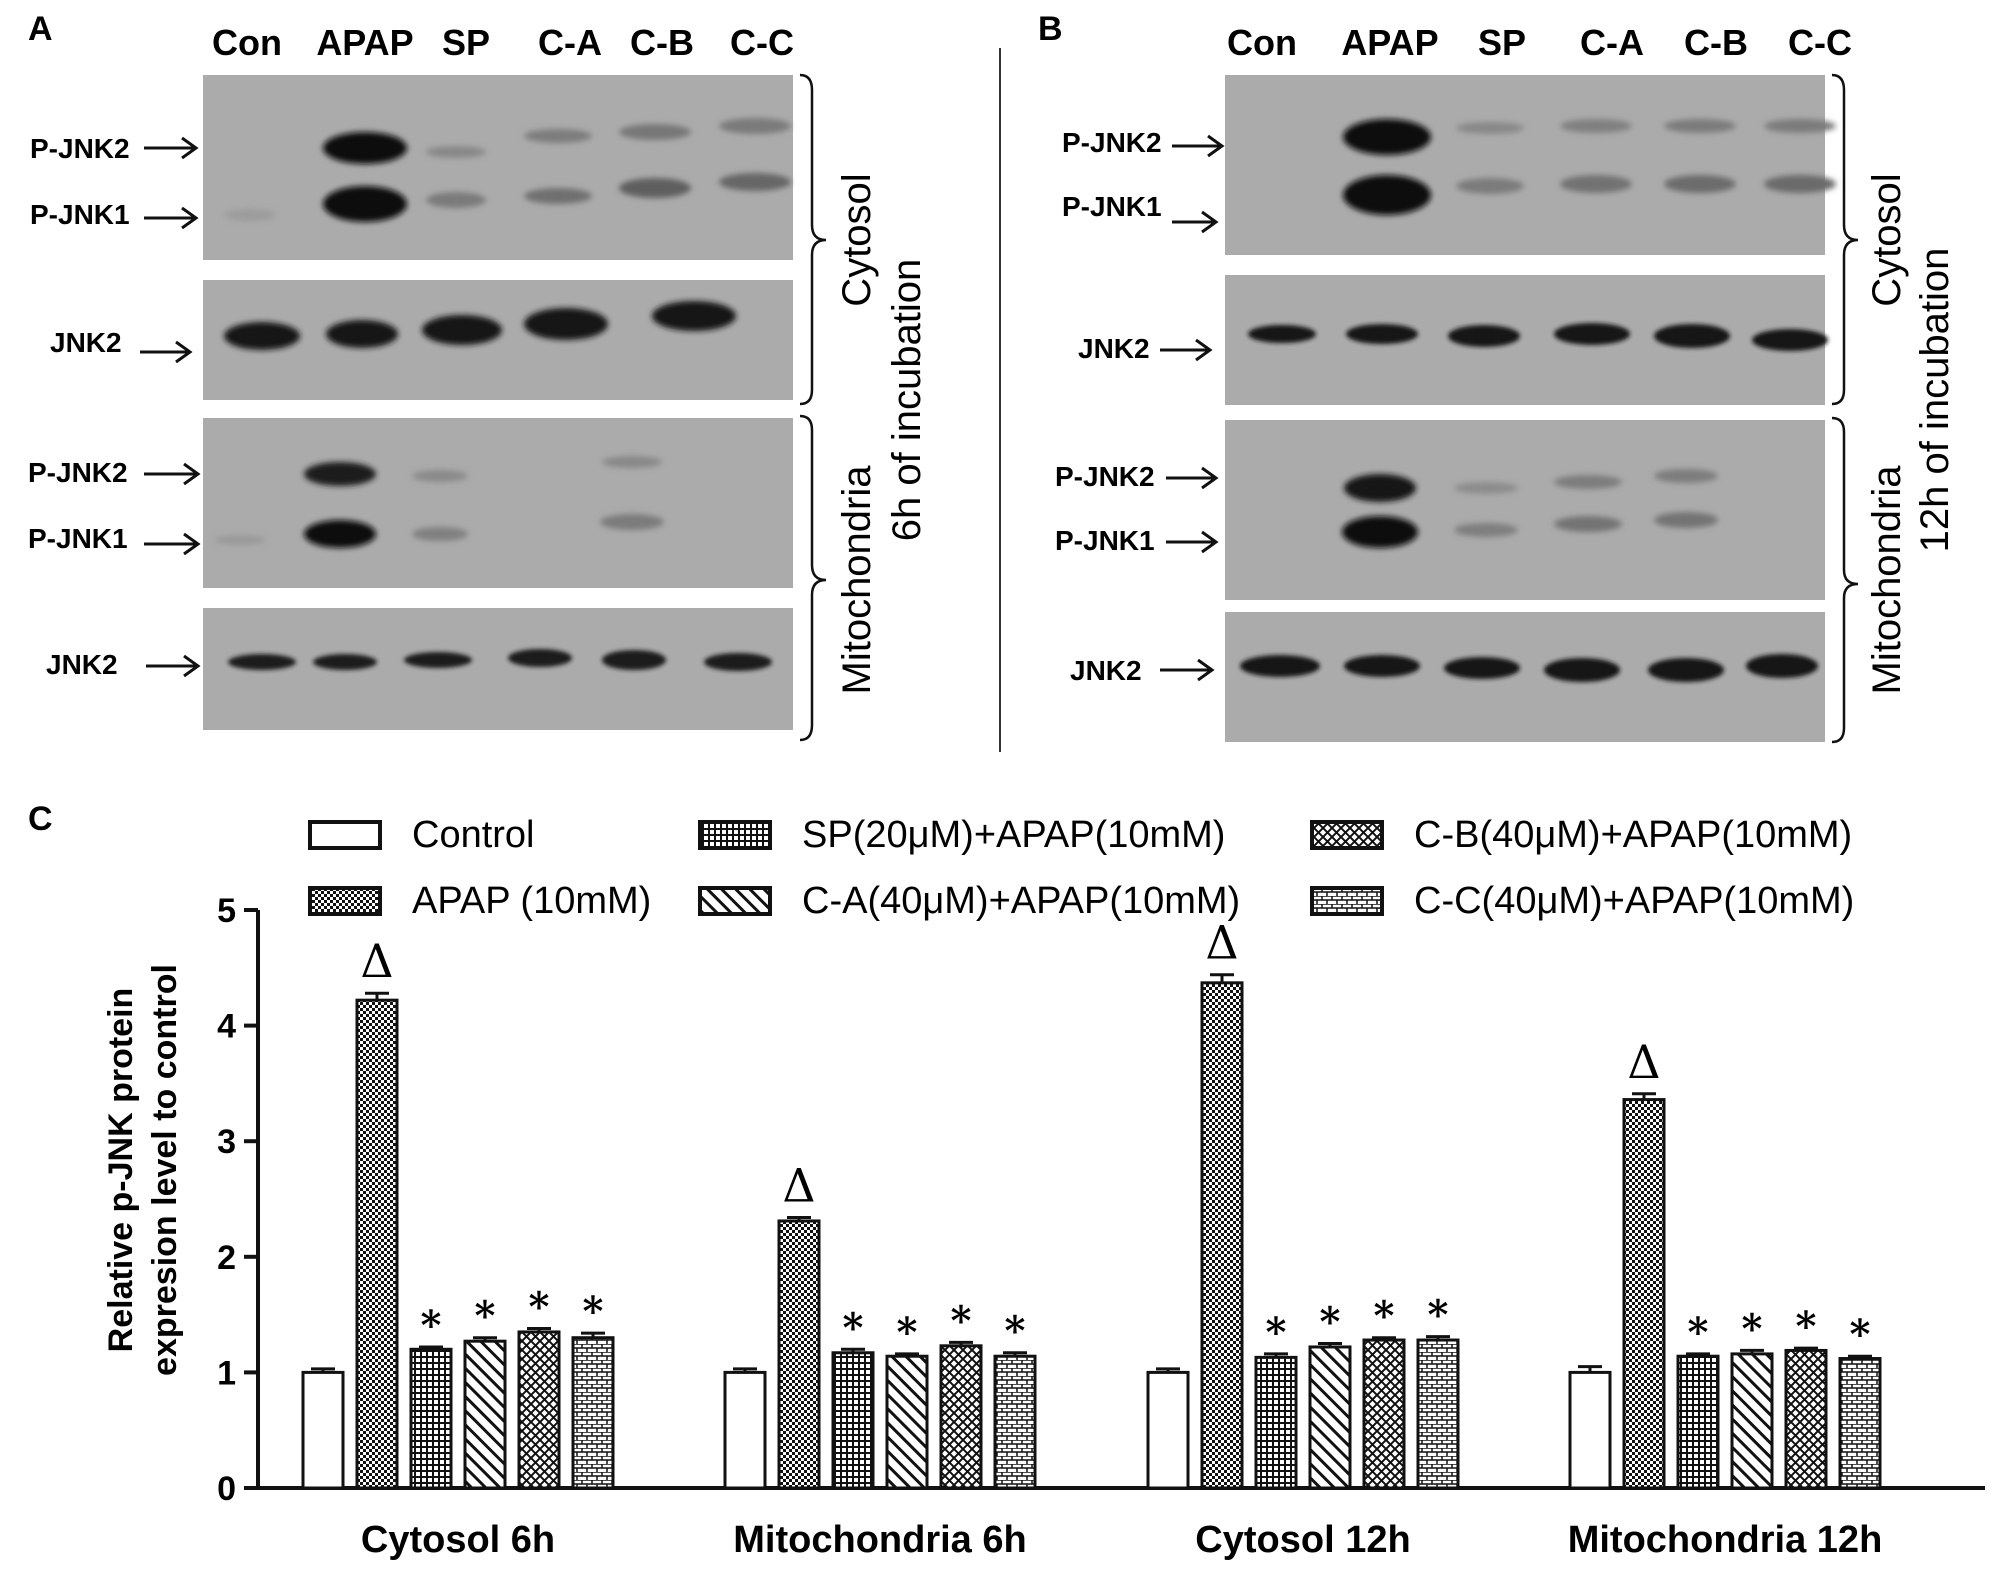 The width and height of the screenshot is (2002, 1581). Describe the element at coordinates (226, 911) in the screenshot. I see `y-tick-label: 5` at that location.